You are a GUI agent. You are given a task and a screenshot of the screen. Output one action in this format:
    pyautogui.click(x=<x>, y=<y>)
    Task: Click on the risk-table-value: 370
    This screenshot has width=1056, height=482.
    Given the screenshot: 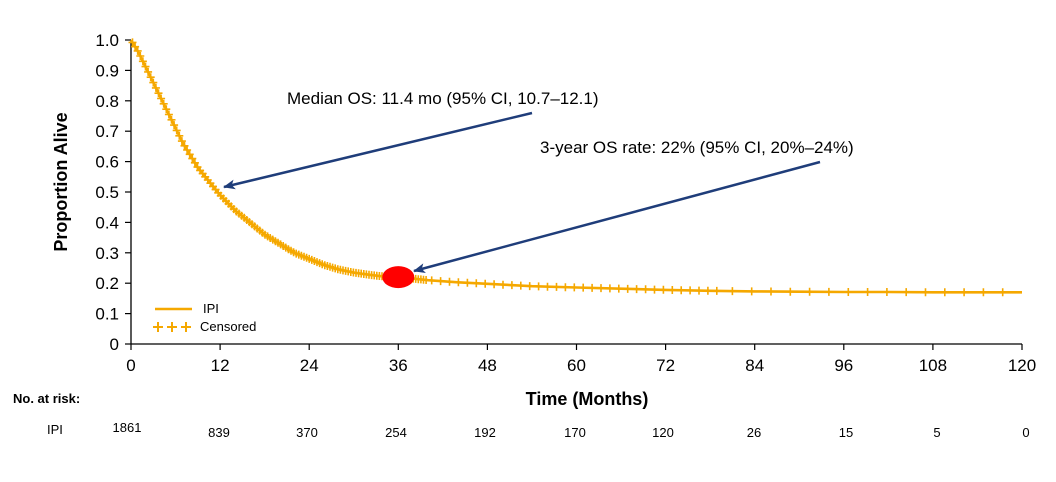 What is the action you would take?
    pyautogui.click(x=307, y=432)
    